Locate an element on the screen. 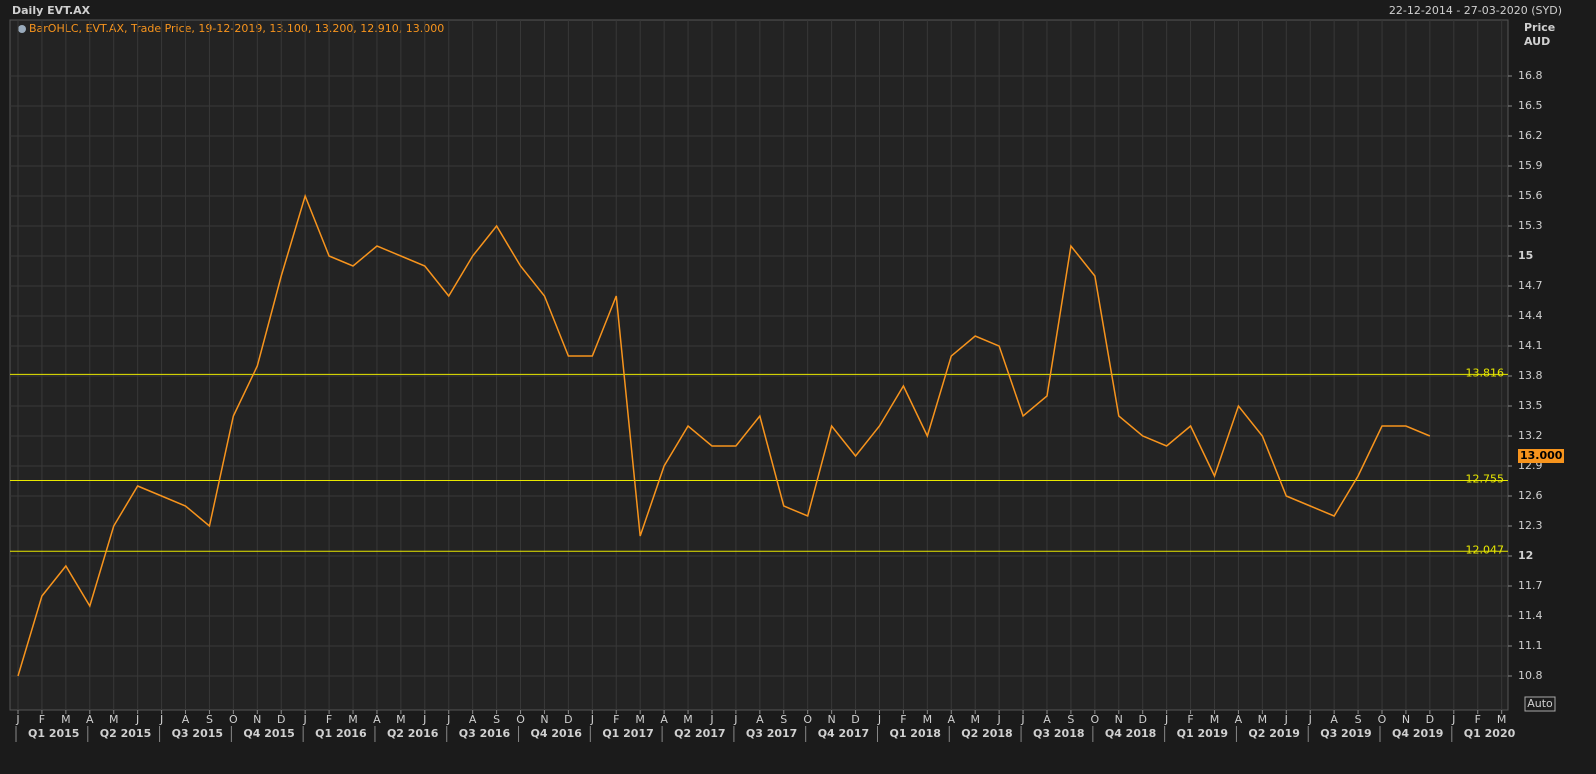 This screenshot has width=1596, height=774. y-tick-label: 11.4 is located at coordinates (1530, 615).